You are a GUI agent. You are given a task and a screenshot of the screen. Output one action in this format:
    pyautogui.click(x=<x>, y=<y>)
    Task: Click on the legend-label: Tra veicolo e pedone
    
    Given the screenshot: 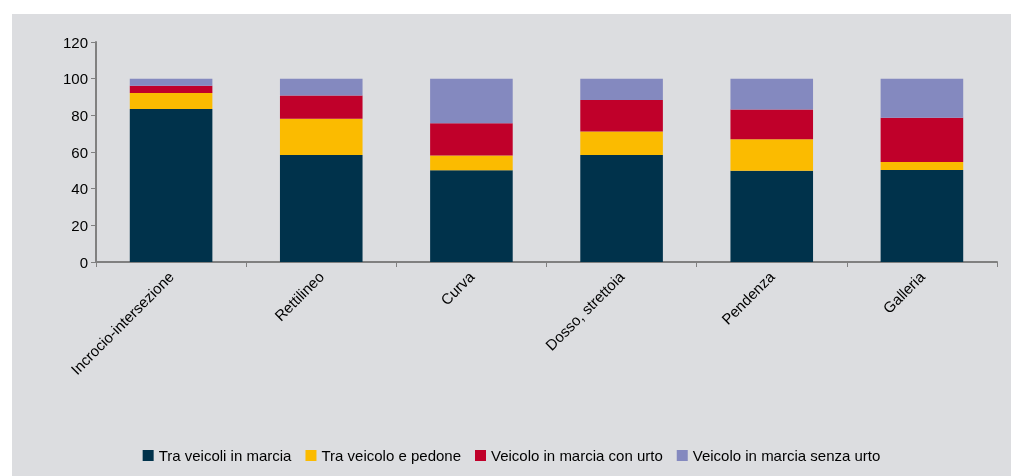 What is the action you would take?
    pyautogui.click(x=391, y=455)
    